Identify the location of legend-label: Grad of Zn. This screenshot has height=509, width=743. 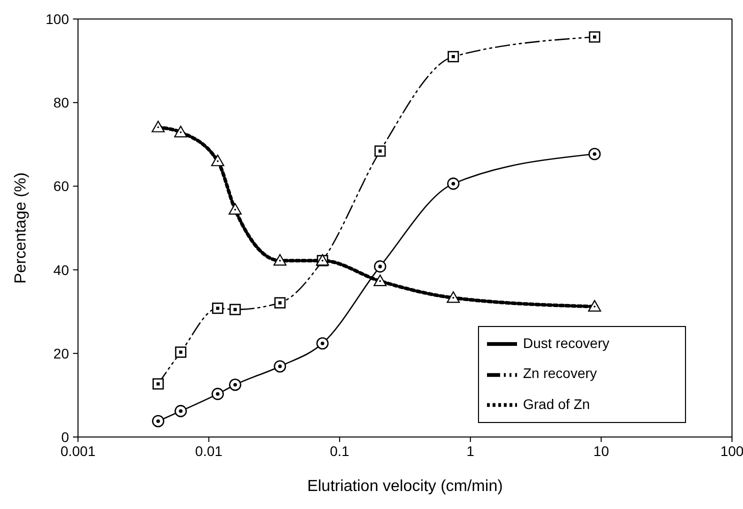
(556, 404).